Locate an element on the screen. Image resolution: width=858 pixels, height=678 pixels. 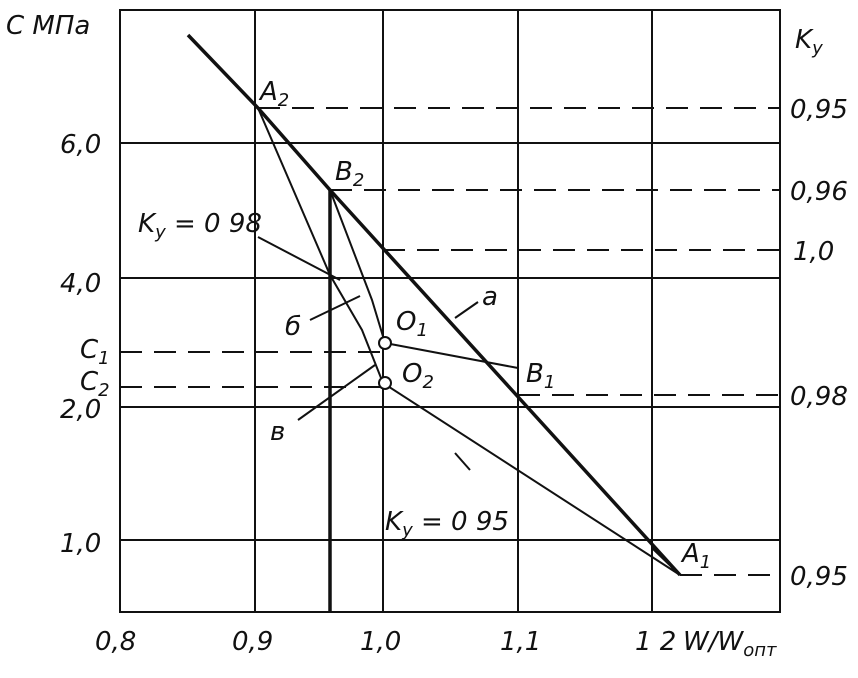
x-label: 1,1 is located at coordinates (520, 642).